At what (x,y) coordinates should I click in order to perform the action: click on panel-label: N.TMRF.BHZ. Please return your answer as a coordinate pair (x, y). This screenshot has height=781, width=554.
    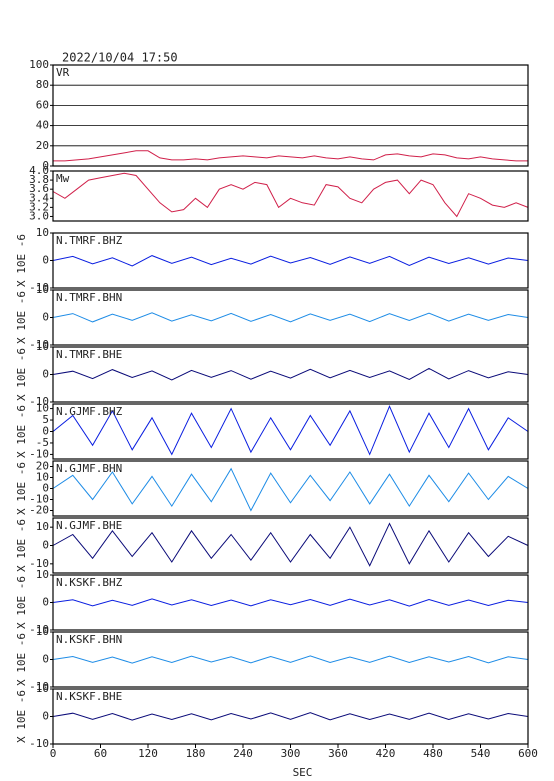
    Looking at the image, I should click on (89, 240).